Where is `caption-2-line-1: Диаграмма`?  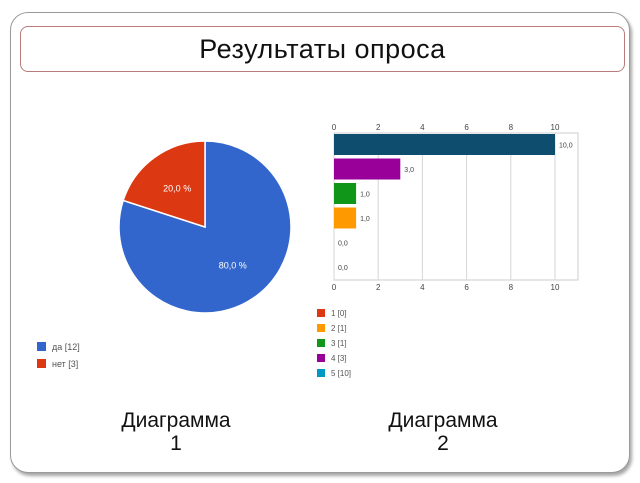
caption-2-line-1: Диаграмма is located at coordinates (443, 420).